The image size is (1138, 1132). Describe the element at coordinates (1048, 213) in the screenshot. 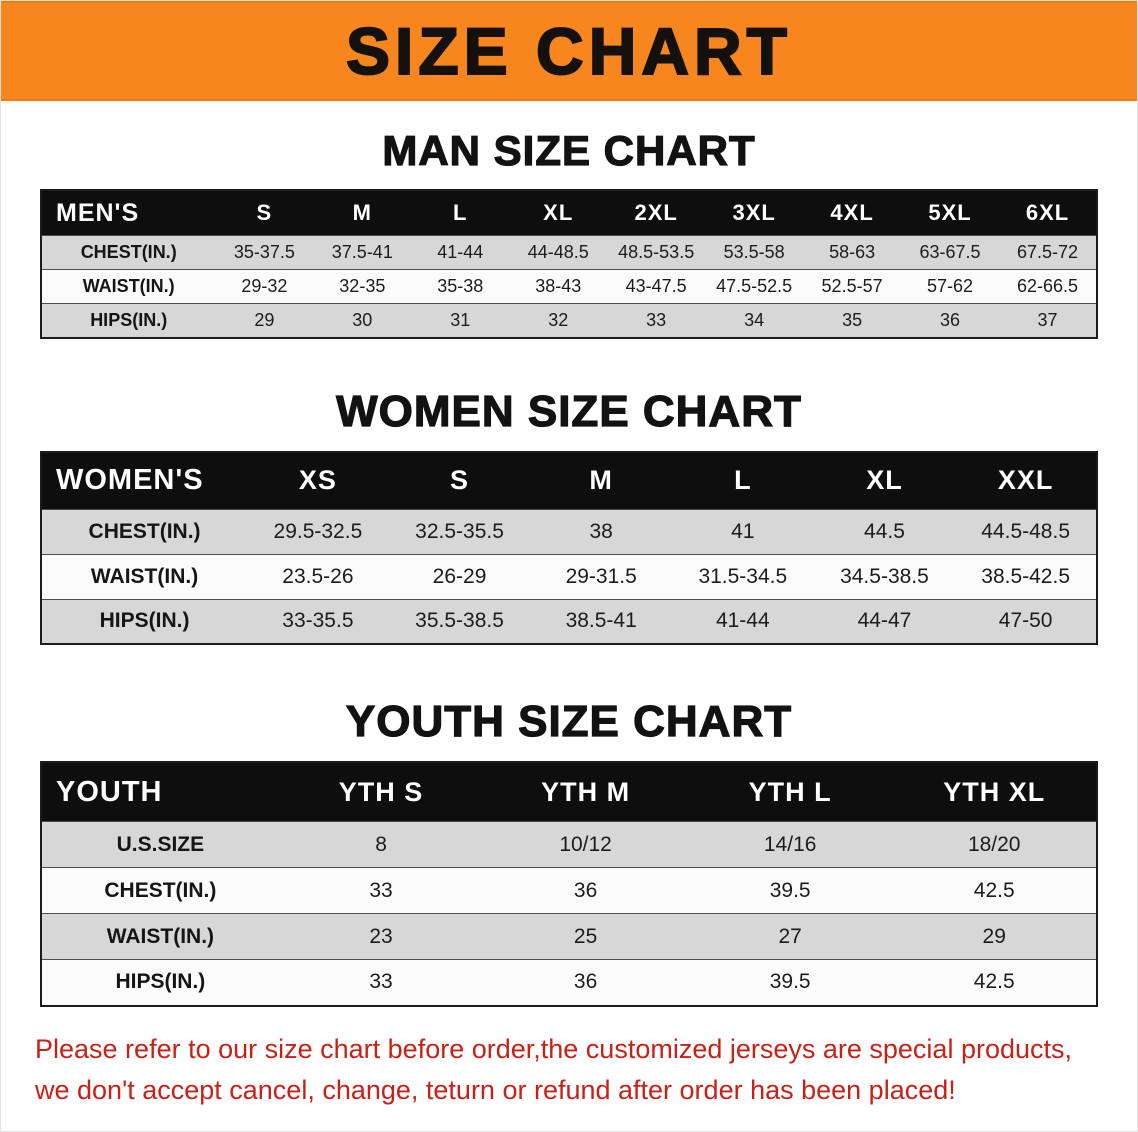

I see `size-column-header: 6XL` at that location.